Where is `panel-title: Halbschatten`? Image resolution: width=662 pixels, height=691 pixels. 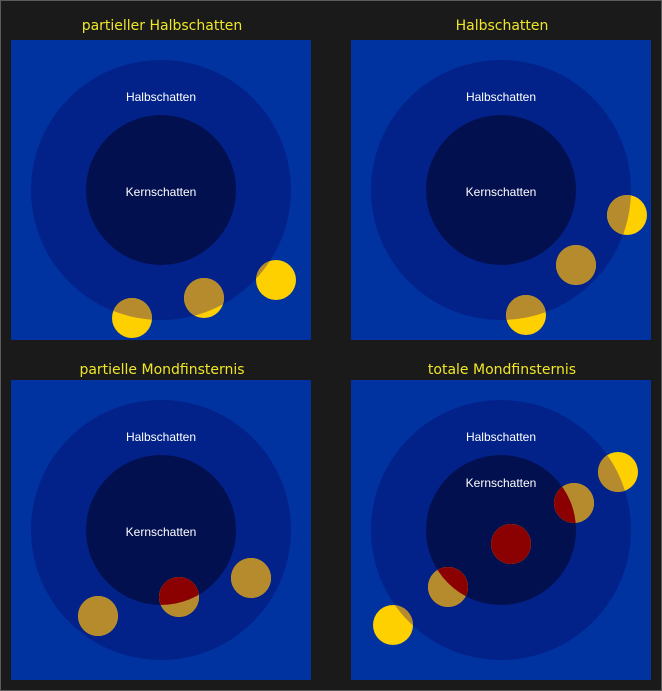
panel-title: Halbschatten is located at coordinates (502, 26).